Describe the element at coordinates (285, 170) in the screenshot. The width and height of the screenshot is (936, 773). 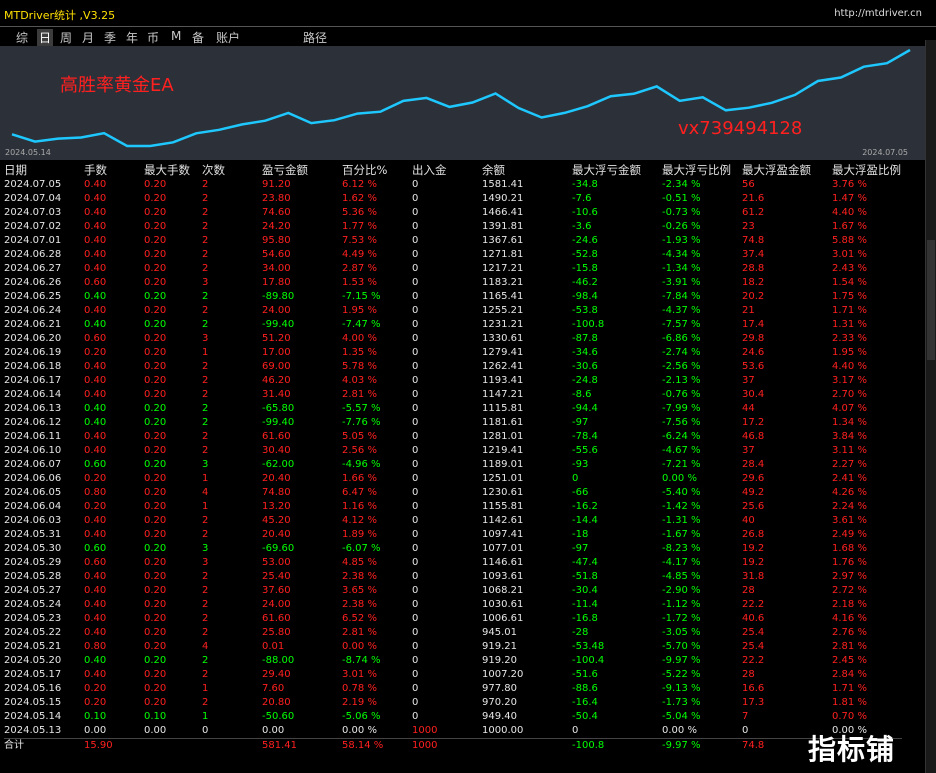
I see `col-header-4: 盈亏金额` at that location.